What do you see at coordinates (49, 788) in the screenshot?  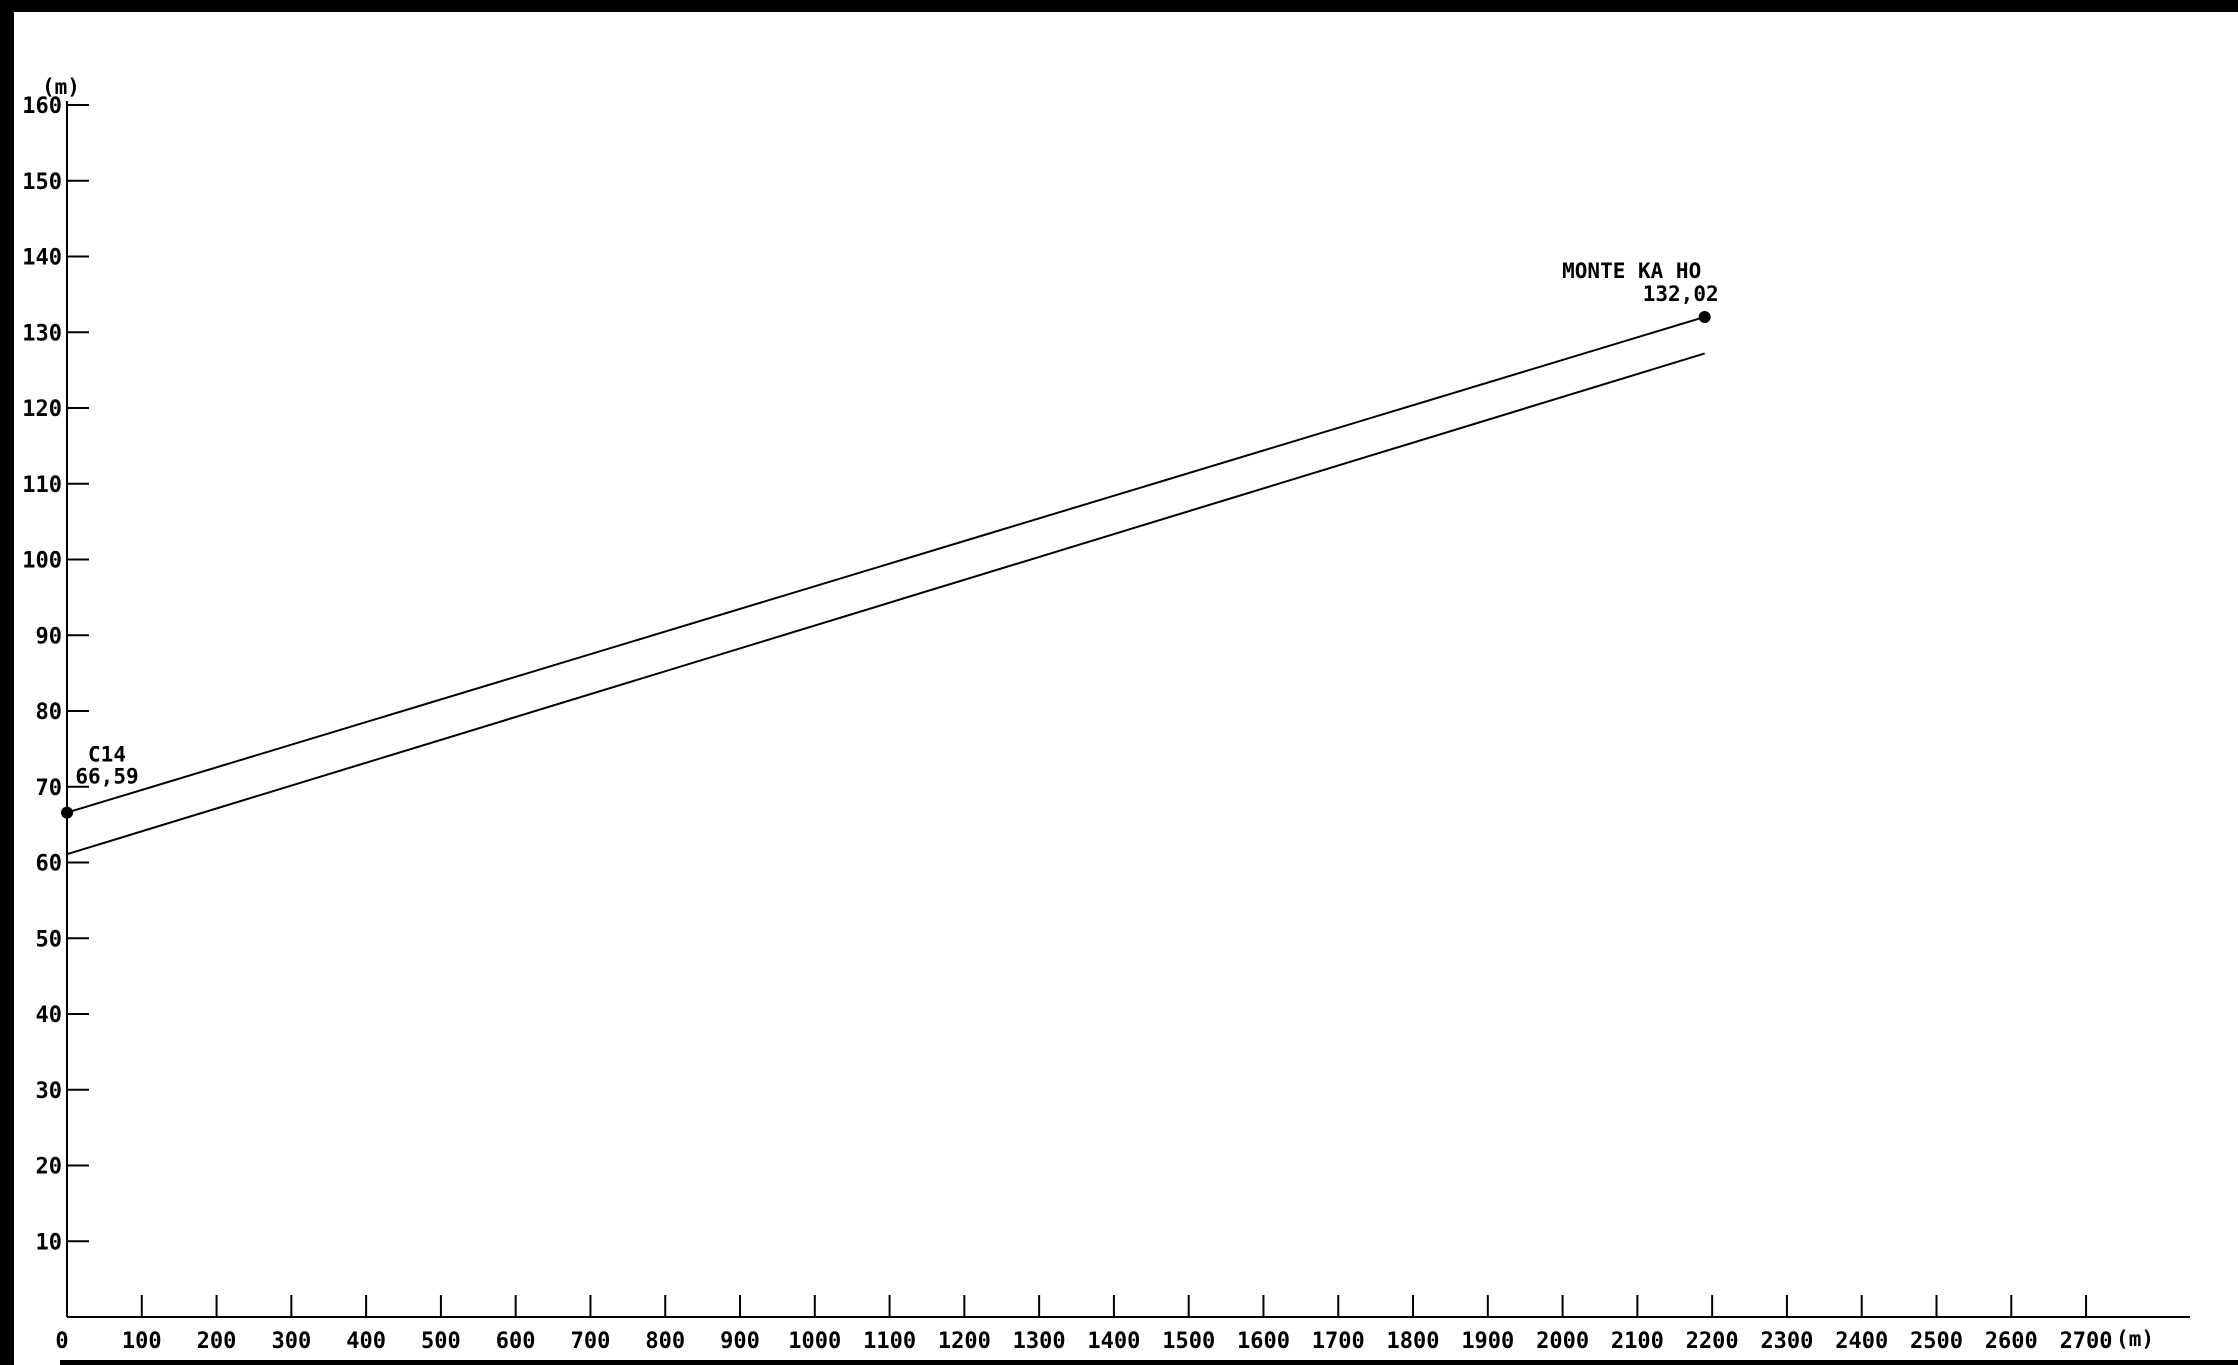 I see `y-tick-label: 70` at bounding box center [49, 788].